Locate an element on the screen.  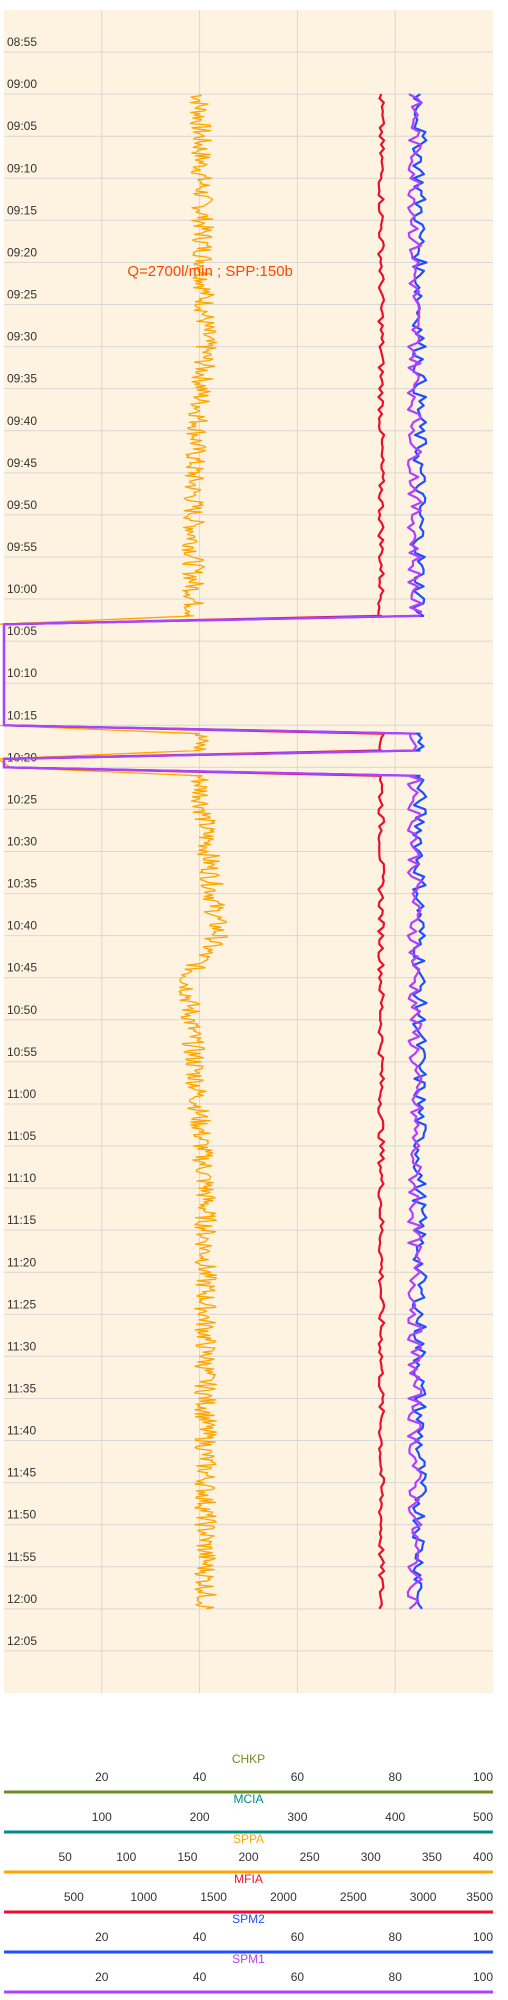
x-axis-mcia: MCIA 100 200 300 400 500 is located at coordinates (248, 1813).